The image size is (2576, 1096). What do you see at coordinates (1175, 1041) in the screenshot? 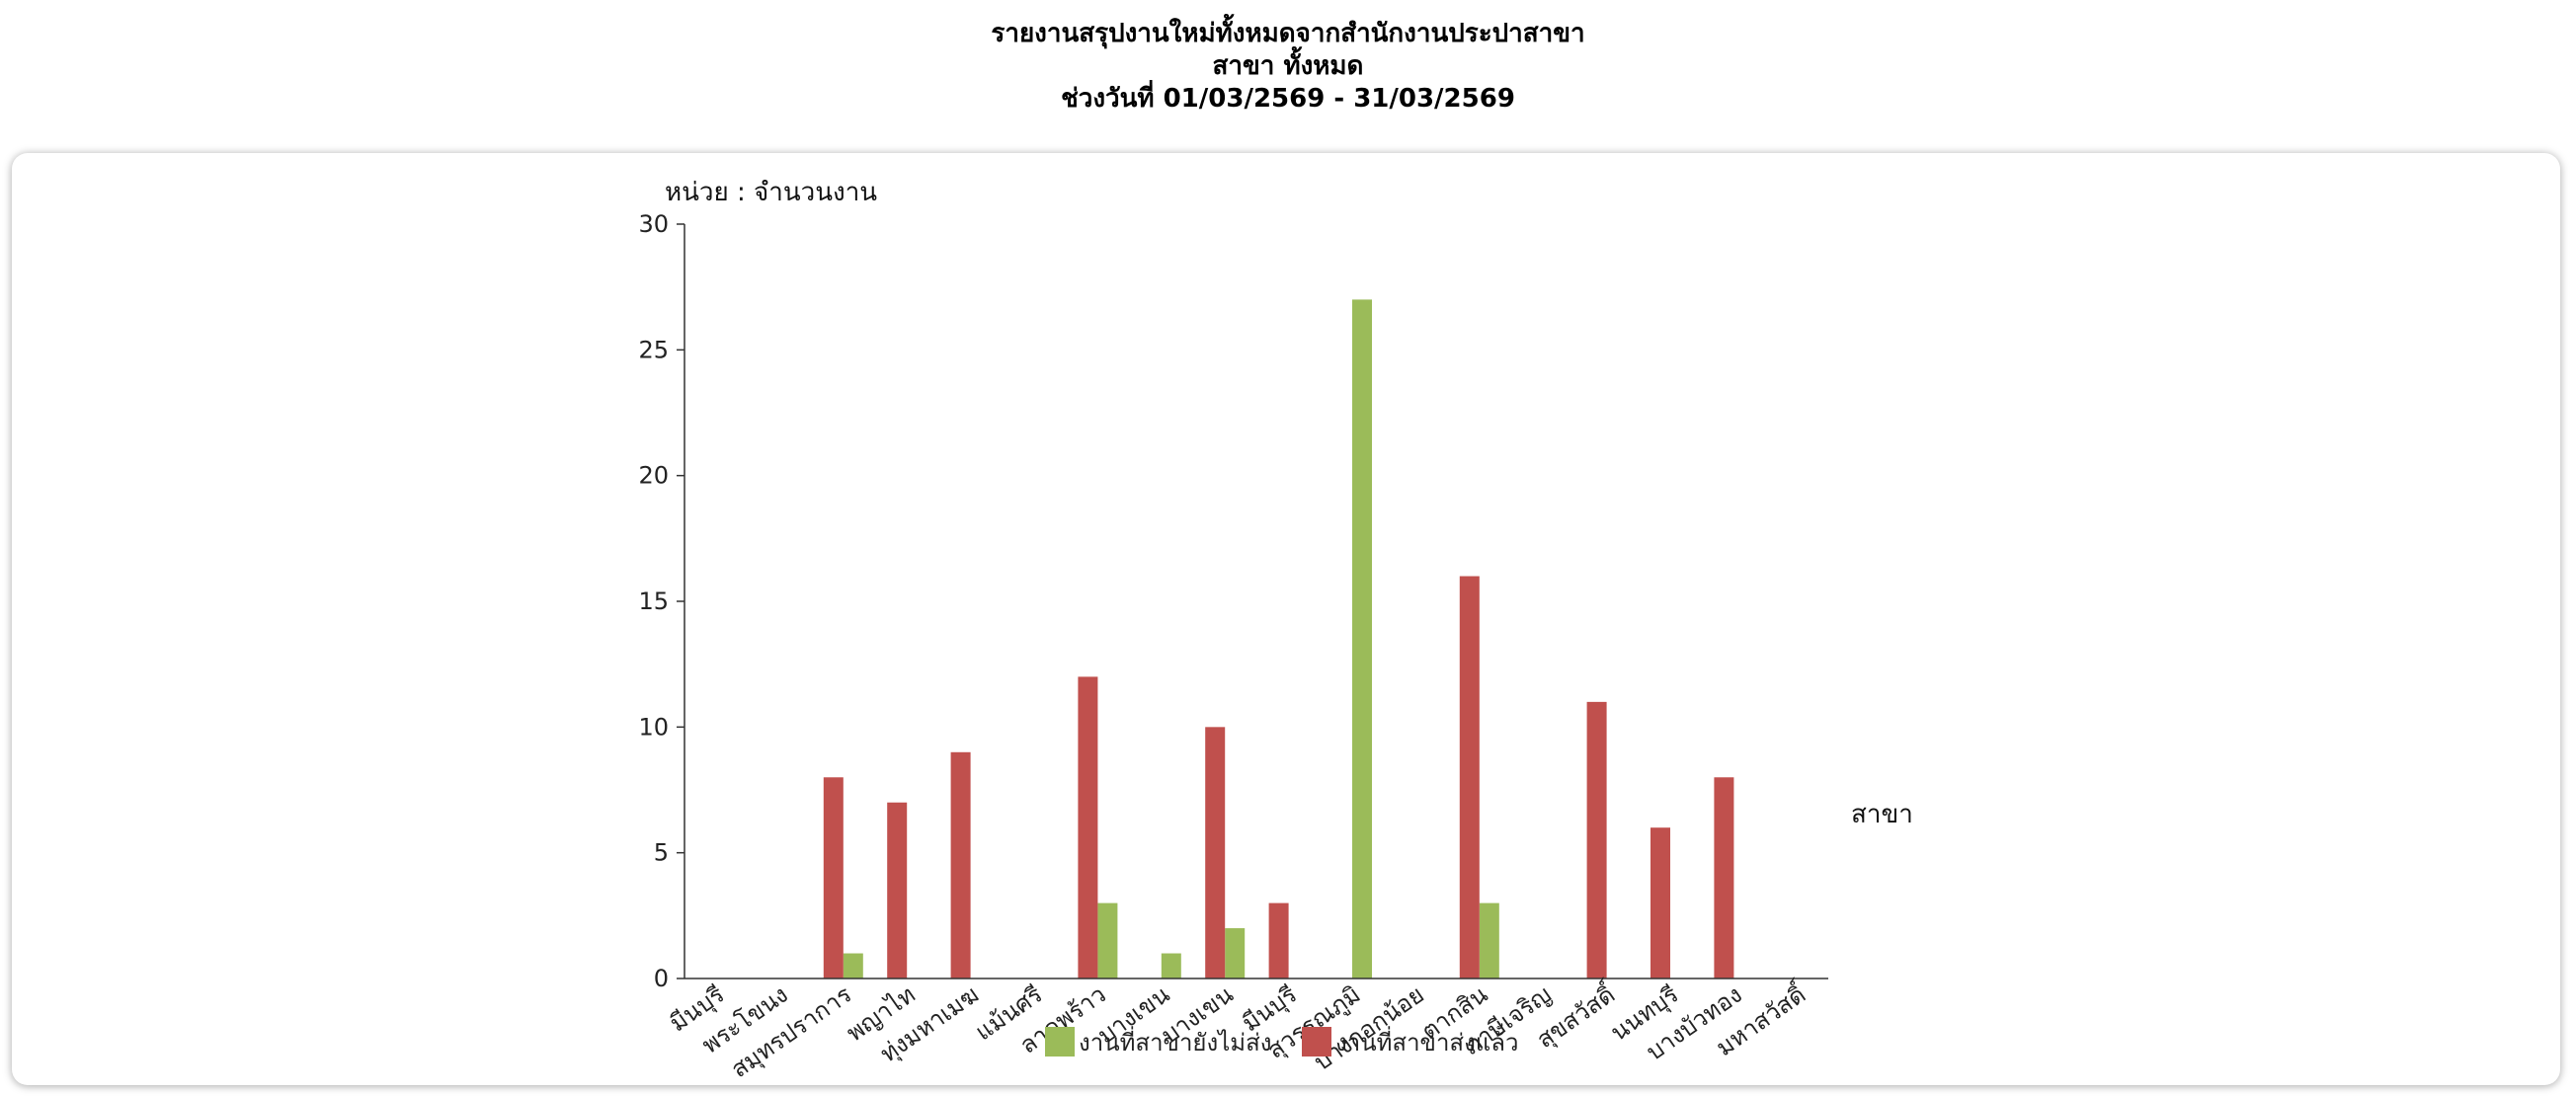
I see `legend-label-not-sent: งานที่สาขายังไม่ส่ง` at bounding box center [1175, 1041].